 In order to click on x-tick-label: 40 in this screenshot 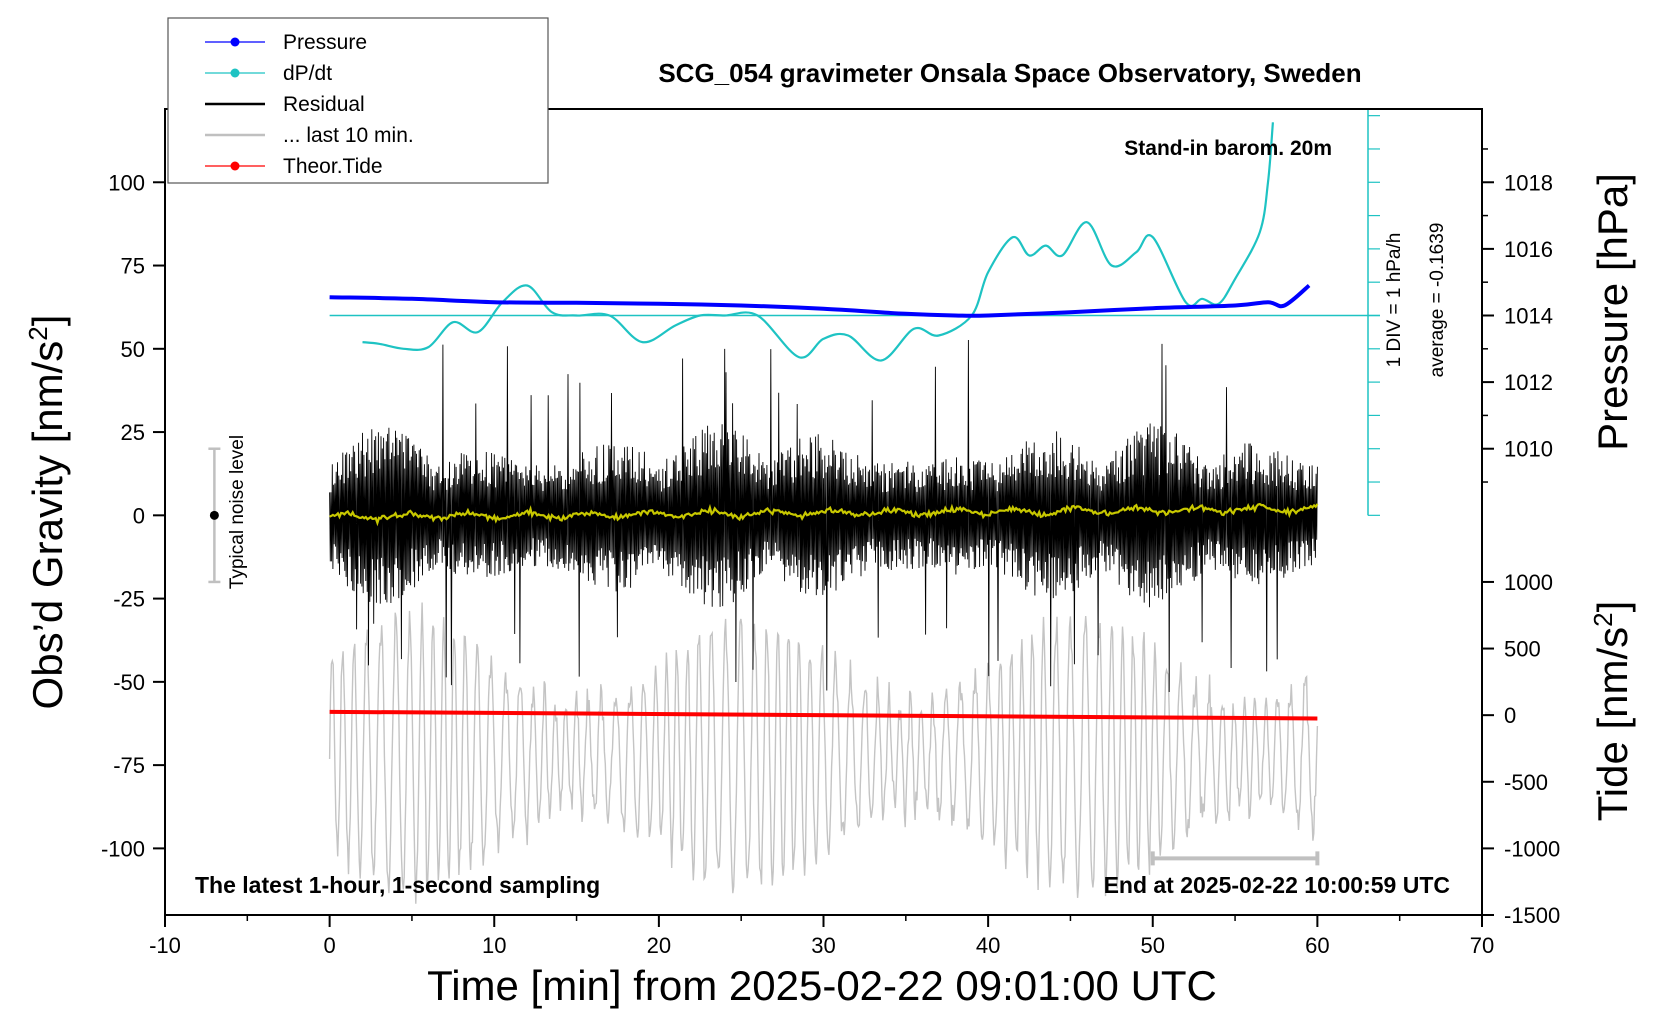, I will do `click(988, 945)`.